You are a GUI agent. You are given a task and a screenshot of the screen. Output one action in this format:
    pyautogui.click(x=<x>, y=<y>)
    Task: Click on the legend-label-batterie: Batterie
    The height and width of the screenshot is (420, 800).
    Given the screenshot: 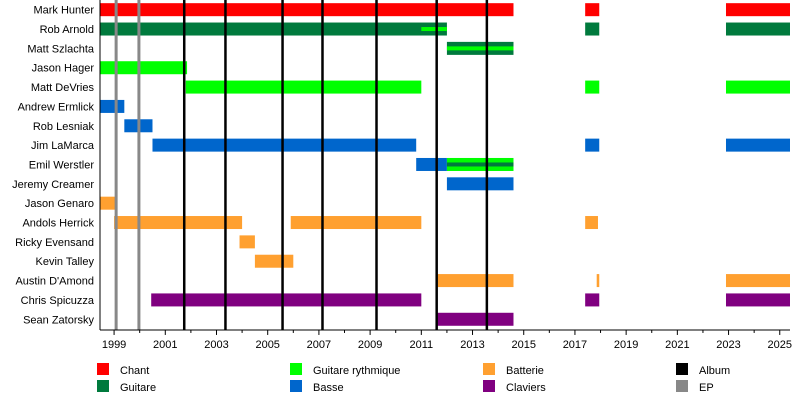 What is the action you would take?
    pyautogui.click(x=525, y=371)
    